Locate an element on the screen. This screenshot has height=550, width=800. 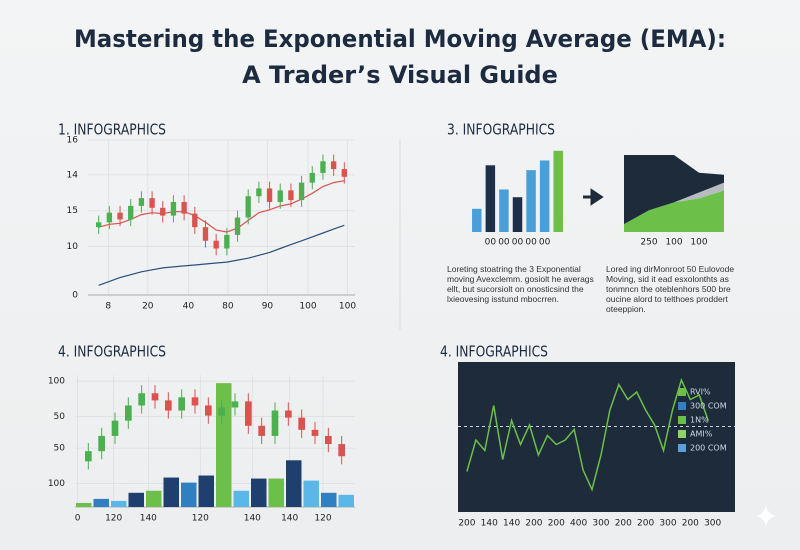
x-tick-label: 8 is located at coordinates (108, 307).